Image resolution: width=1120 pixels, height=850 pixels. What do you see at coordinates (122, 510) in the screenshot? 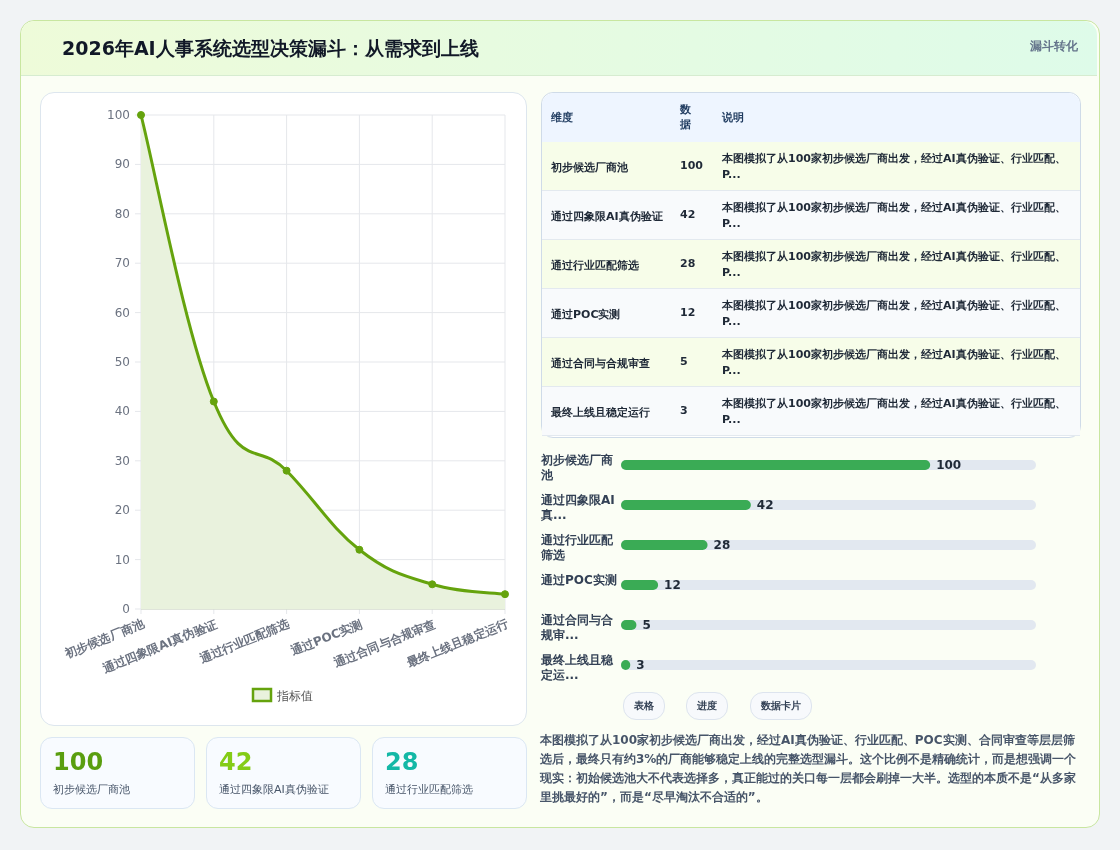
I see `y-tick-label: 20` at bounding box center [122, 510].